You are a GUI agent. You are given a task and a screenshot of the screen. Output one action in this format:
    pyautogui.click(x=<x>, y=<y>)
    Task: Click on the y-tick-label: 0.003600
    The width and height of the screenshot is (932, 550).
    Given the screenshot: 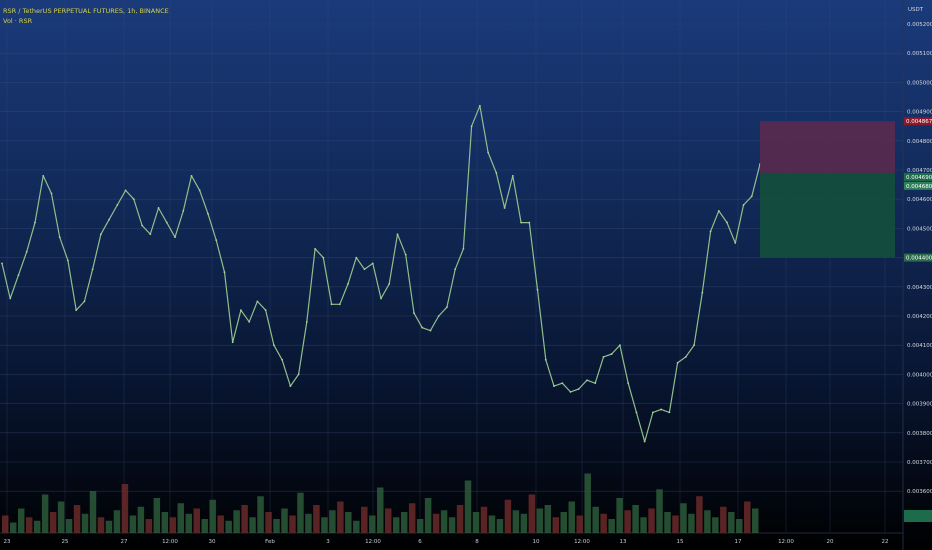 What is the action you would take?
    pyautogui.click(x=919, y=492)
    